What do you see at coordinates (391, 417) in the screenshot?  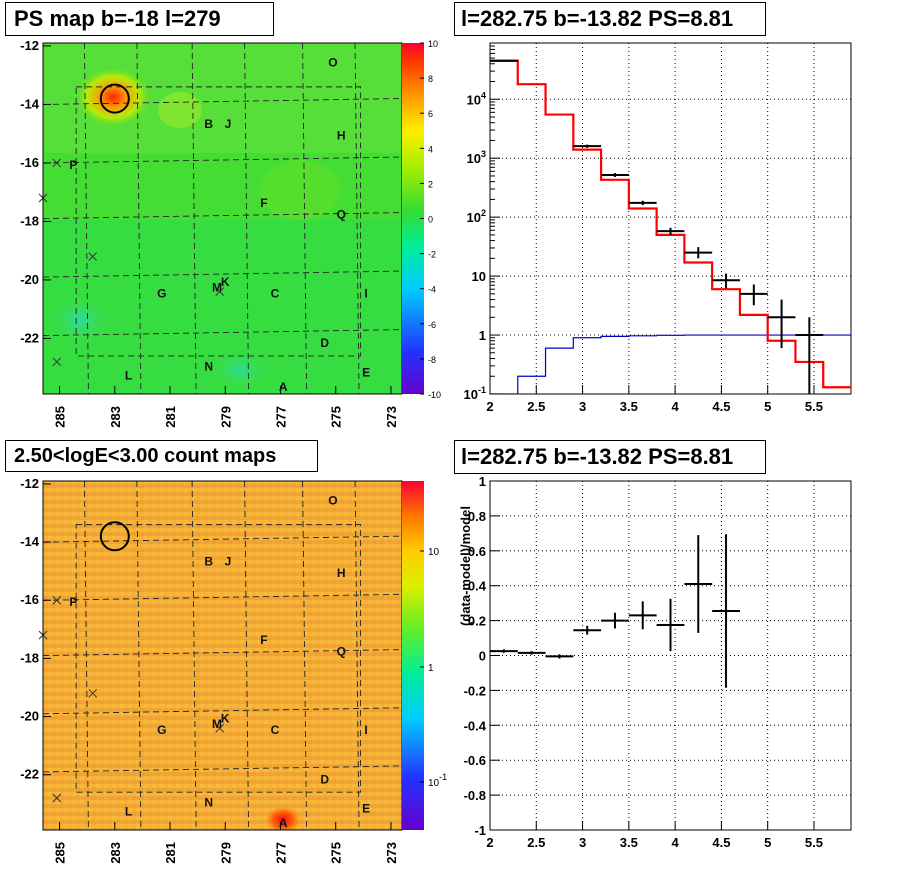 I see `x-tick-label: 273` at bounding box center [391, 417].